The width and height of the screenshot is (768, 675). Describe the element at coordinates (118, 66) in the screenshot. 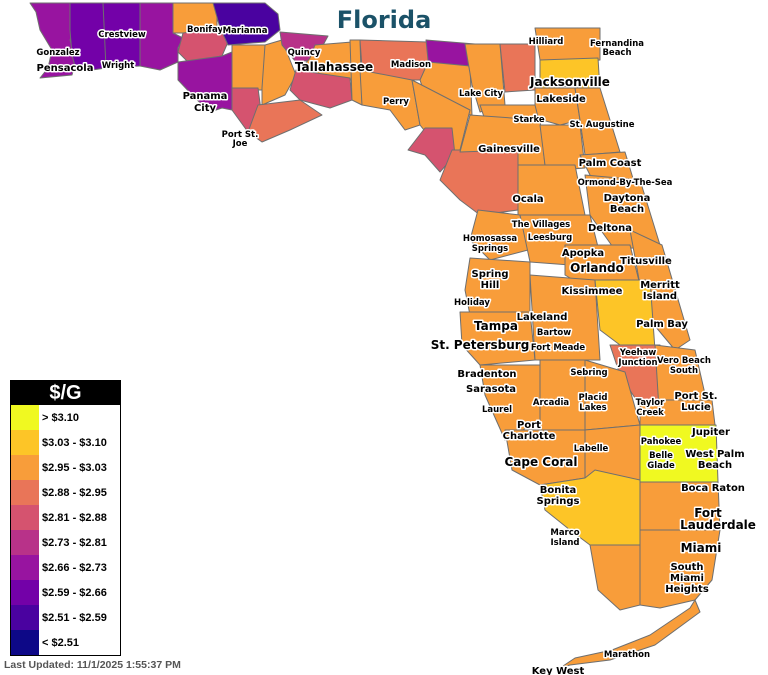

I see `city-label: Wright` at that location.